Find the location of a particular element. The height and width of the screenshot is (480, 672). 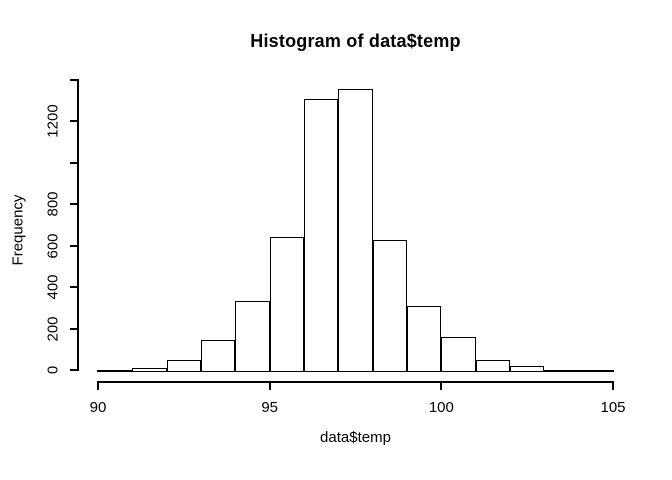

y-axis-tick-label: 1200 is located at coordinates (53, 121).